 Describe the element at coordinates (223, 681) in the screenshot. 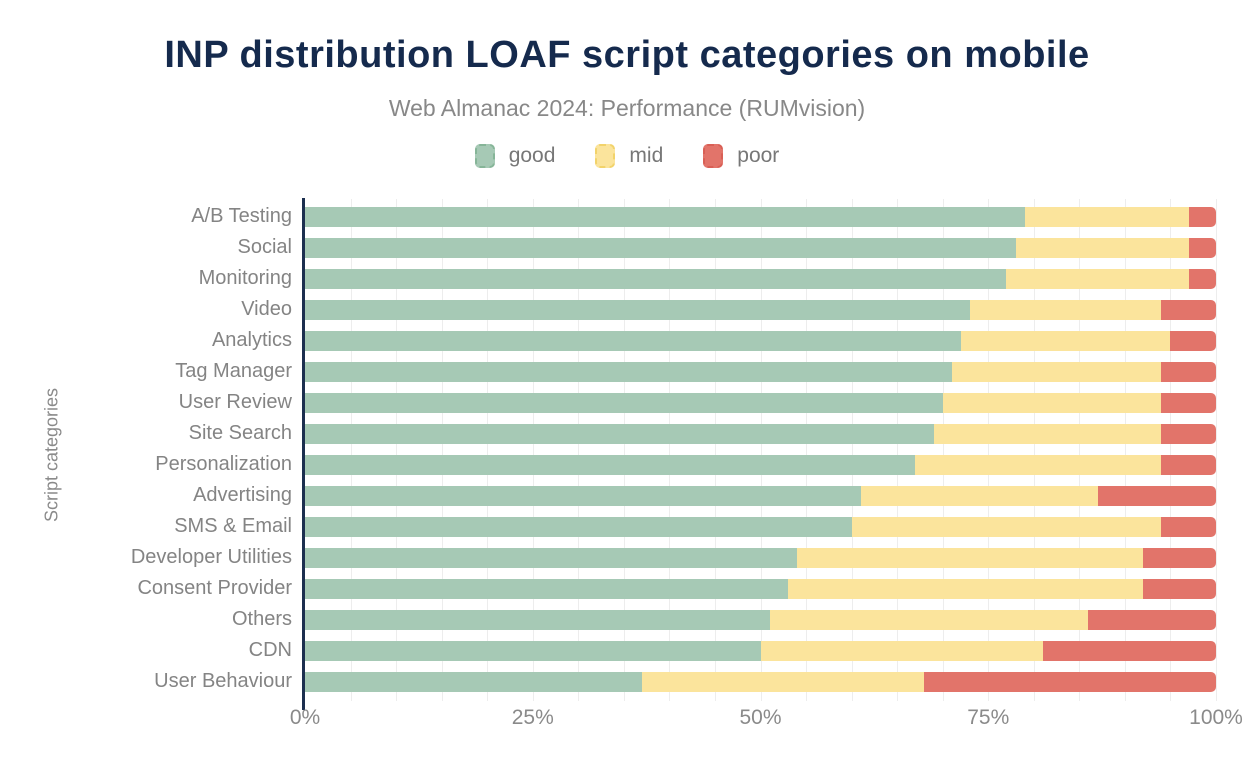

I see `category-label: User Behaviour` at that location.